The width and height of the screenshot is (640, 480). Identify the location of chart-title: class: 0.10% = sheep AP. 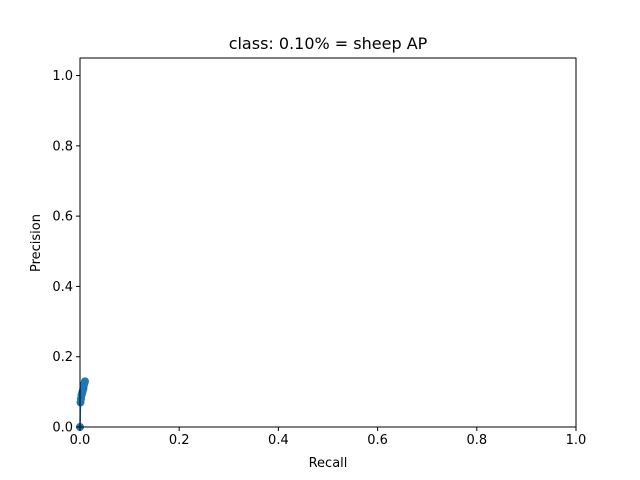
(328, 43).